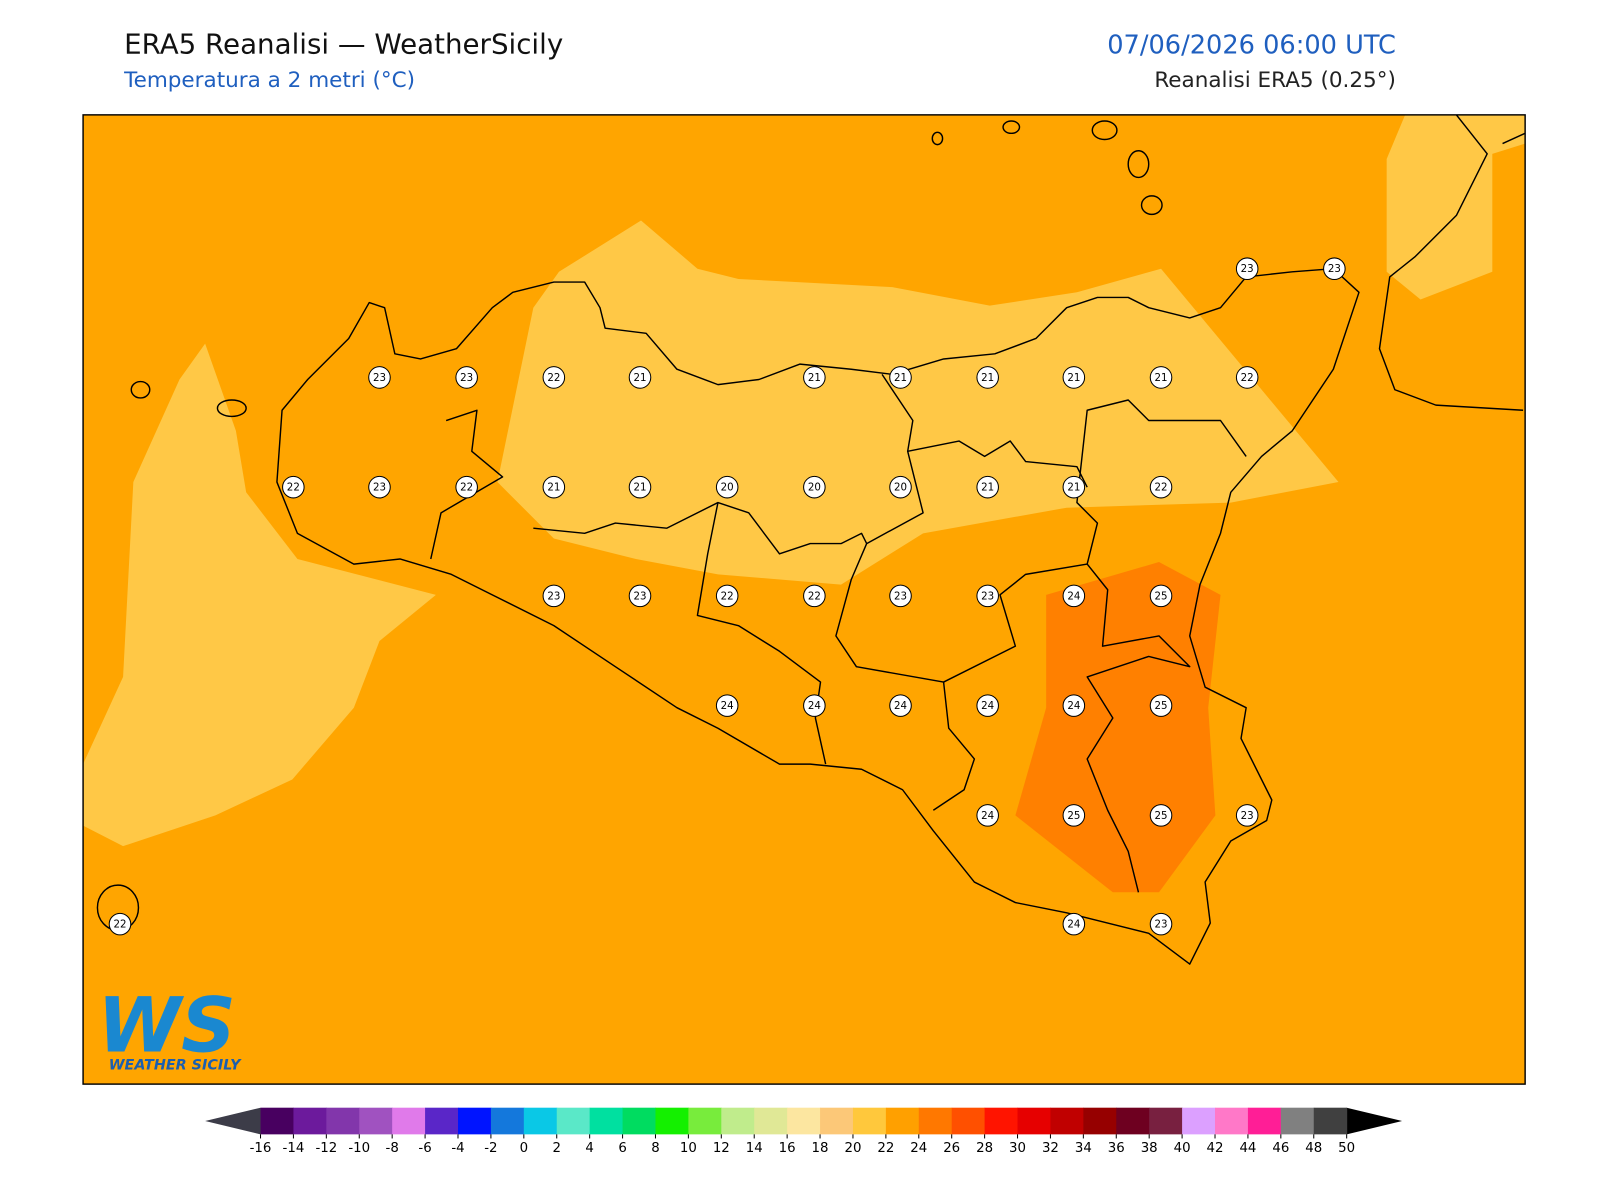  What do you see at coordinates (1456, 207) in the screenshot?
I see `field-light` at bounding box center [1456, 207].